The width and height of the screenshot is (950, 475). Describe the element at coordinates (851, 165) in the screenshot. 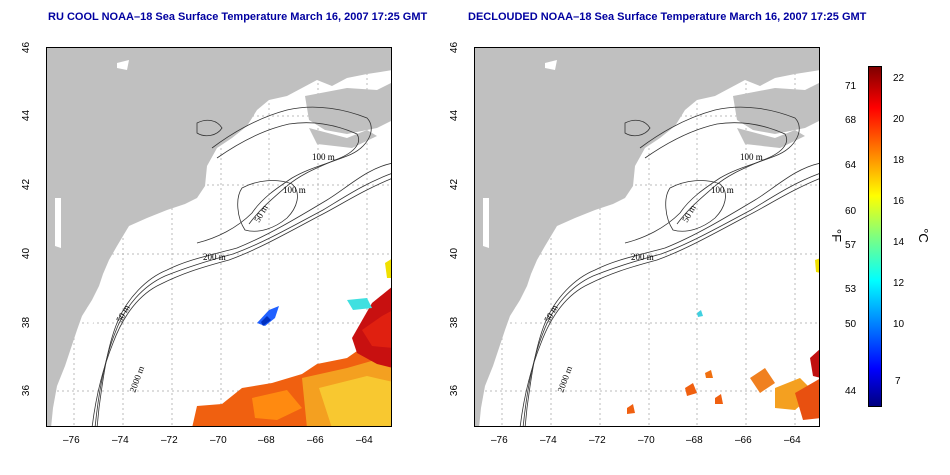

I see `fahrenheit-tick: 64` at that location.